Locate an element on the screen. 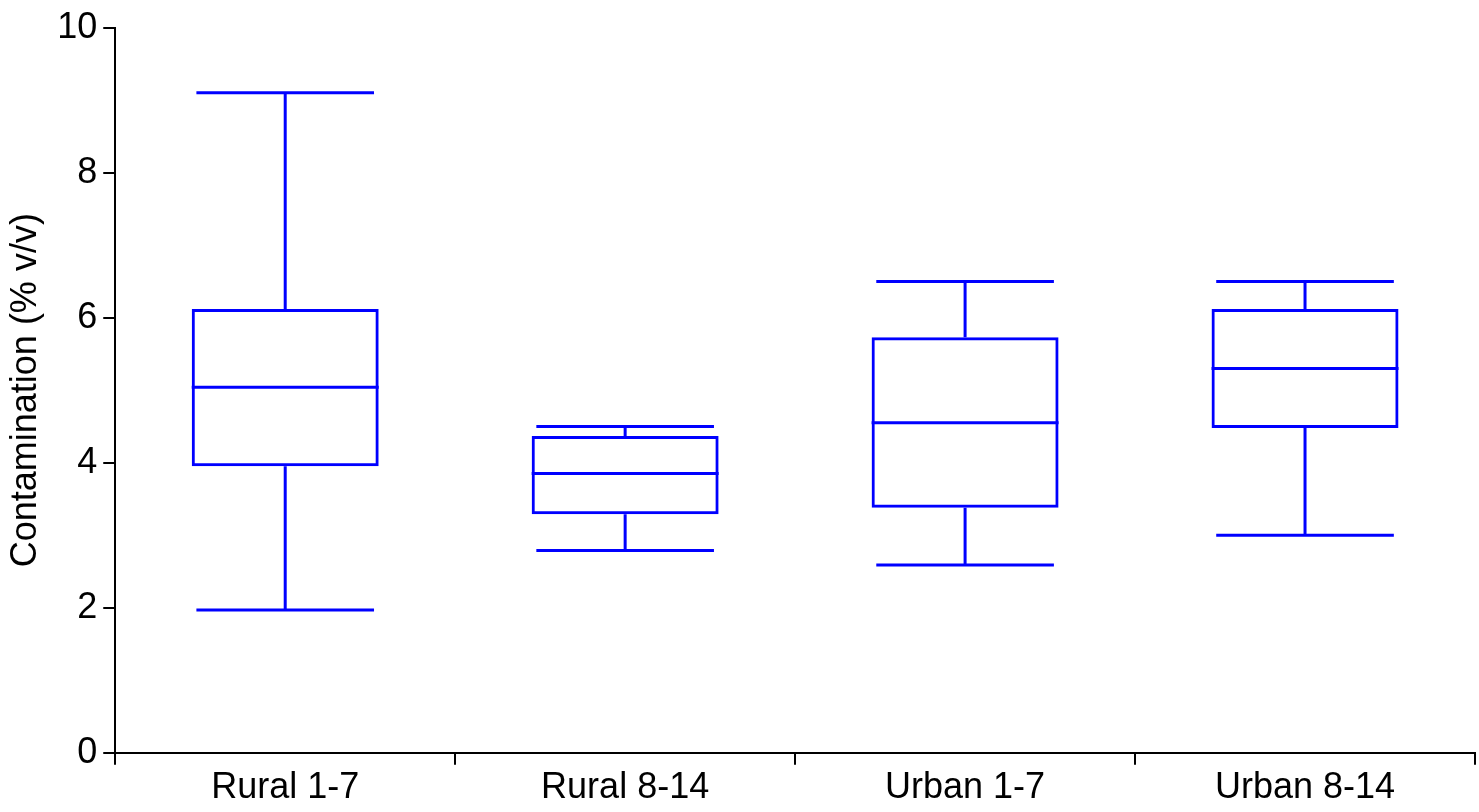 This screenshot has width=1479, height=812. y-tick-label: 8 is located at coordinates (87, 170).